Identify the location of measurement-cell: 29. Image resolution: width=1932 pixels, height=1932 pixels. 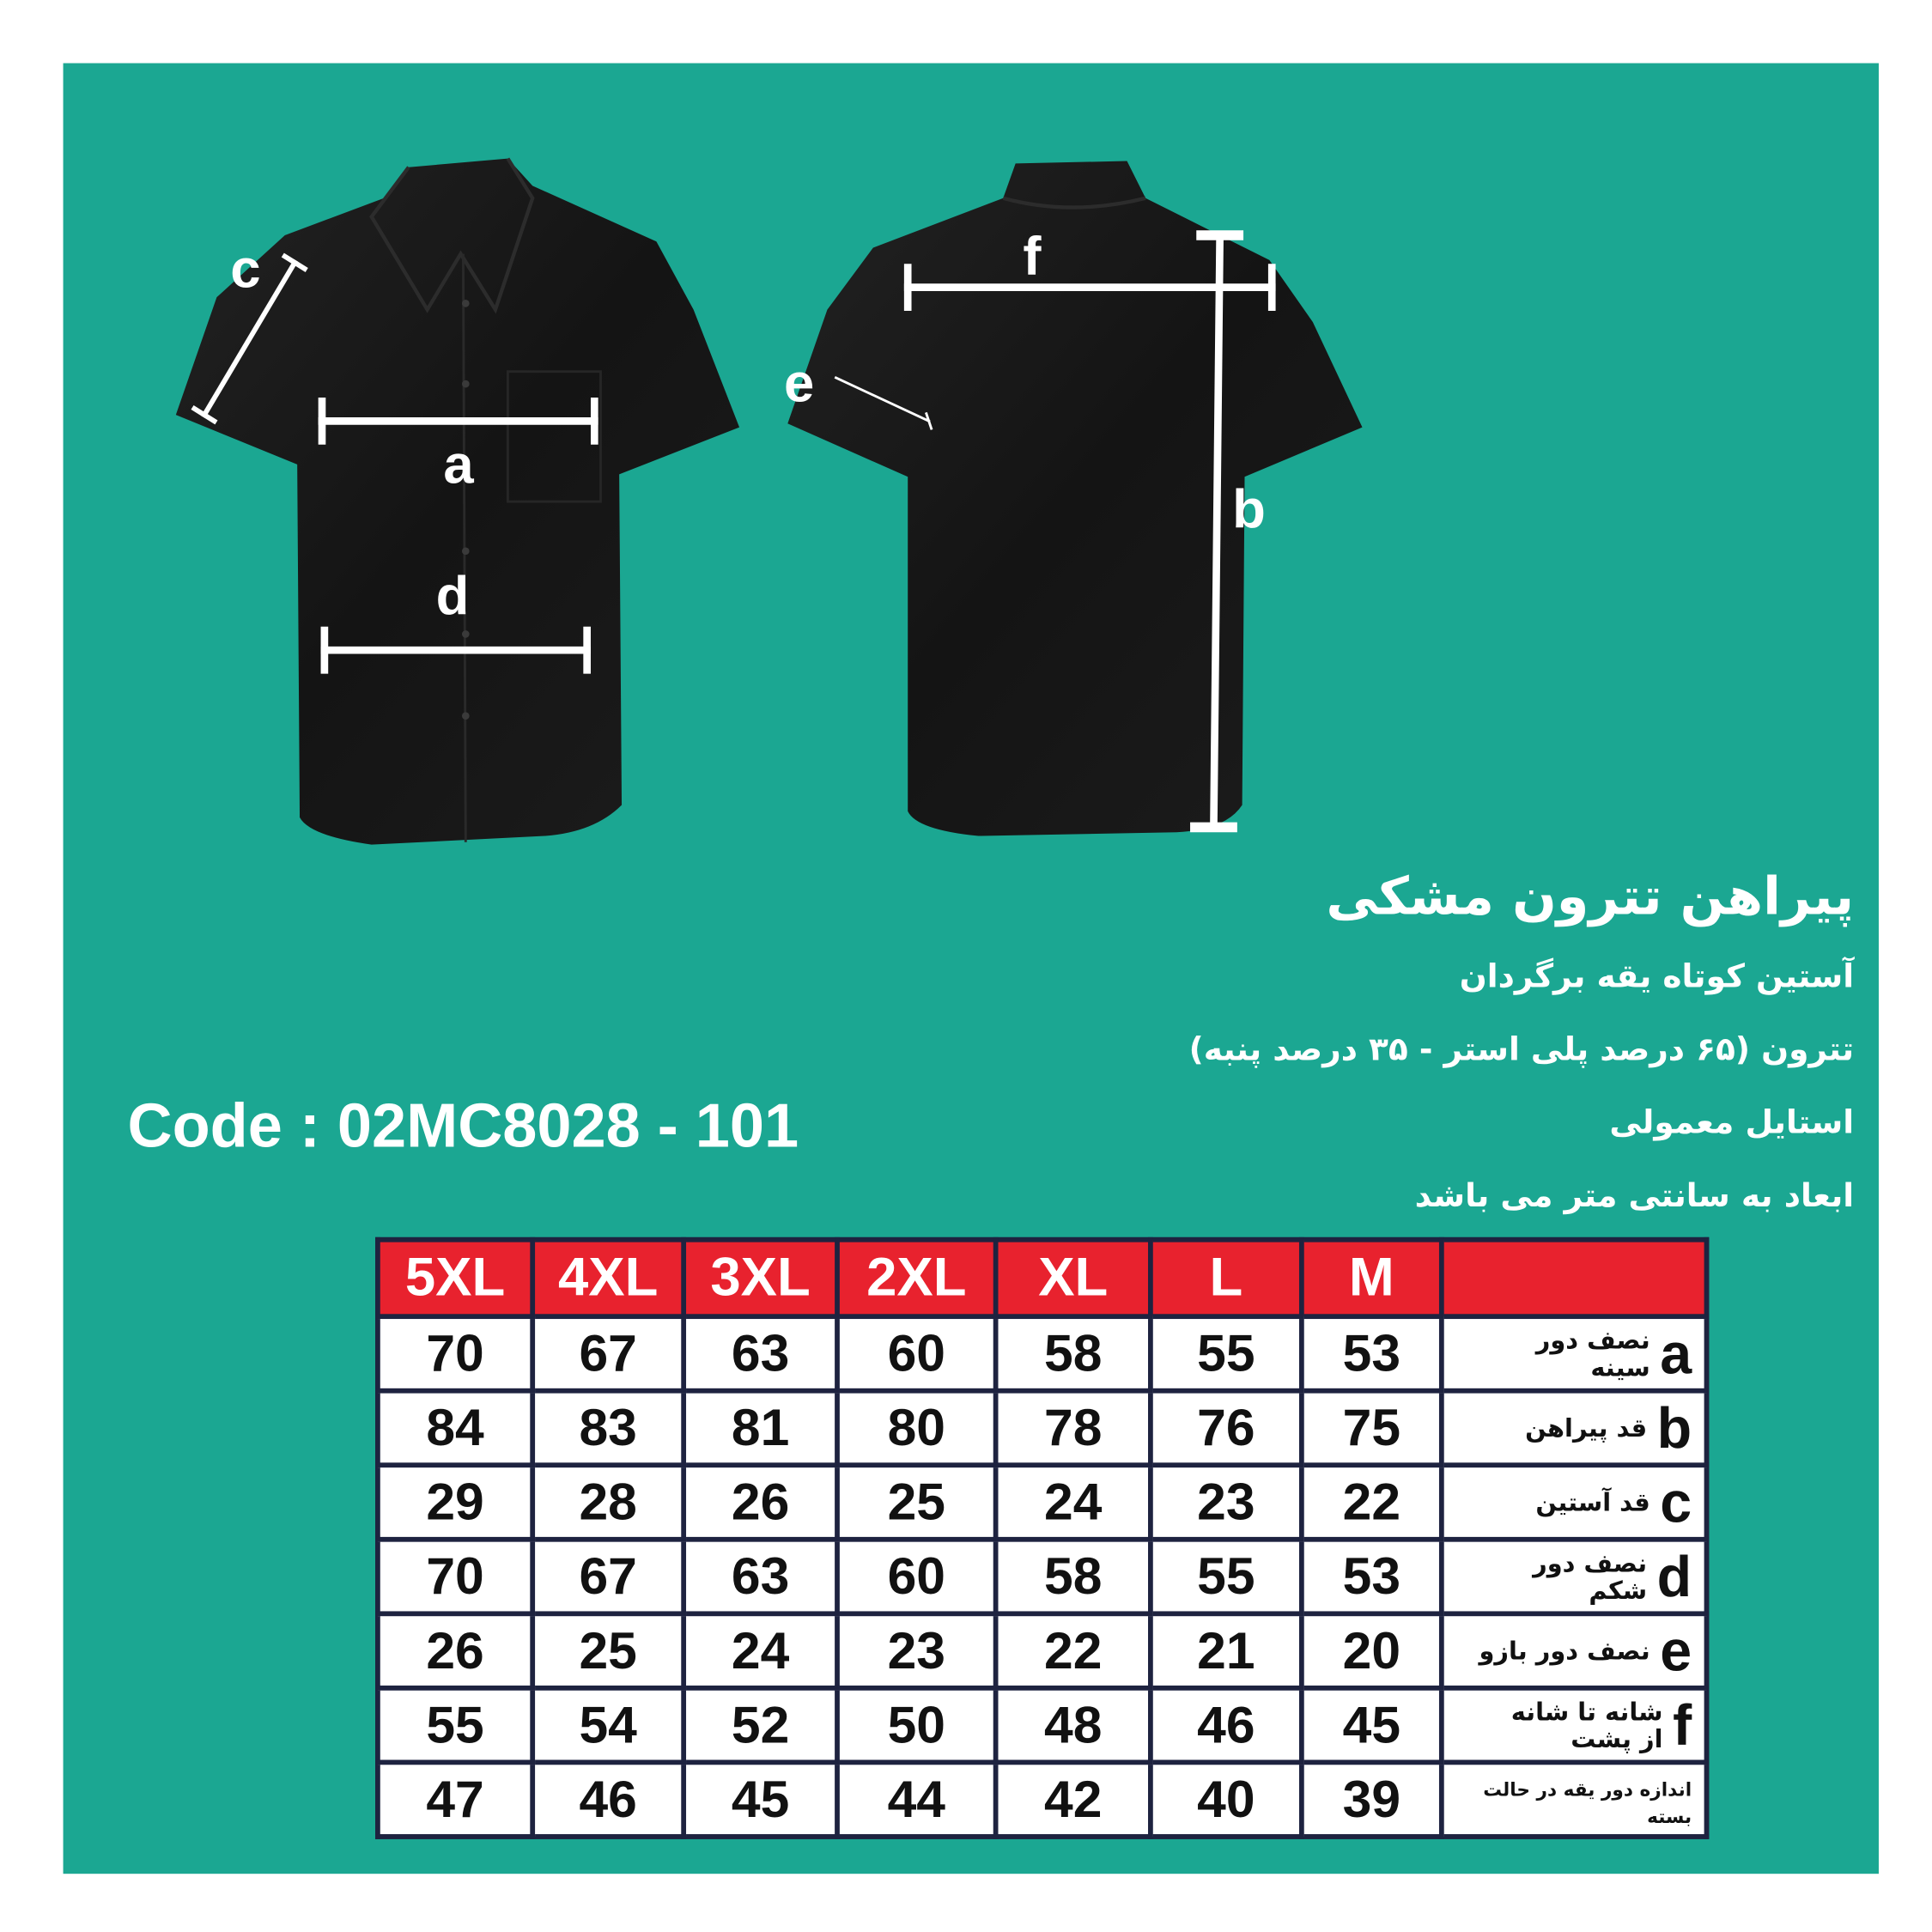
(455, 1502).